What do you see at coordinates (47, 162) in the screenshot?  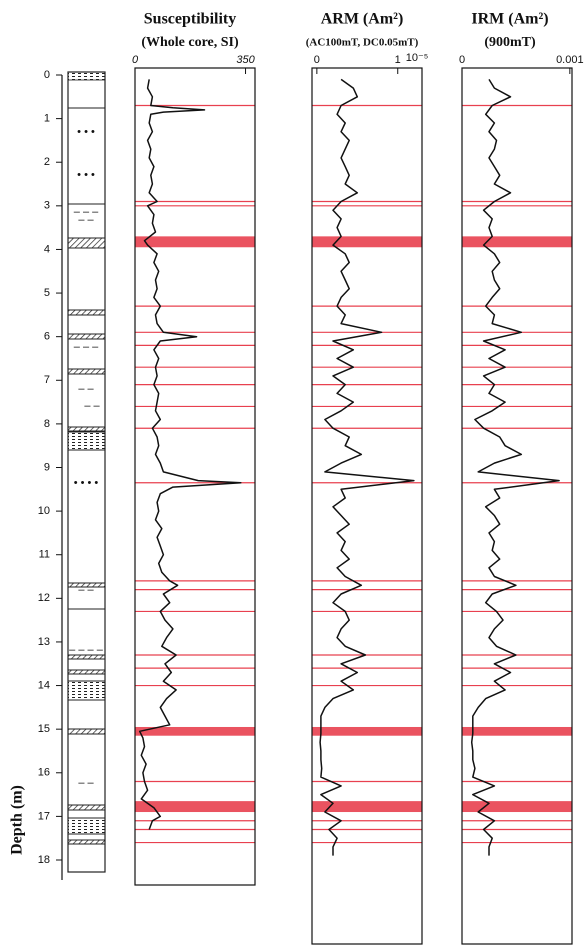 I see `depth-tick-label: 2` at bounding box center [47, 162].